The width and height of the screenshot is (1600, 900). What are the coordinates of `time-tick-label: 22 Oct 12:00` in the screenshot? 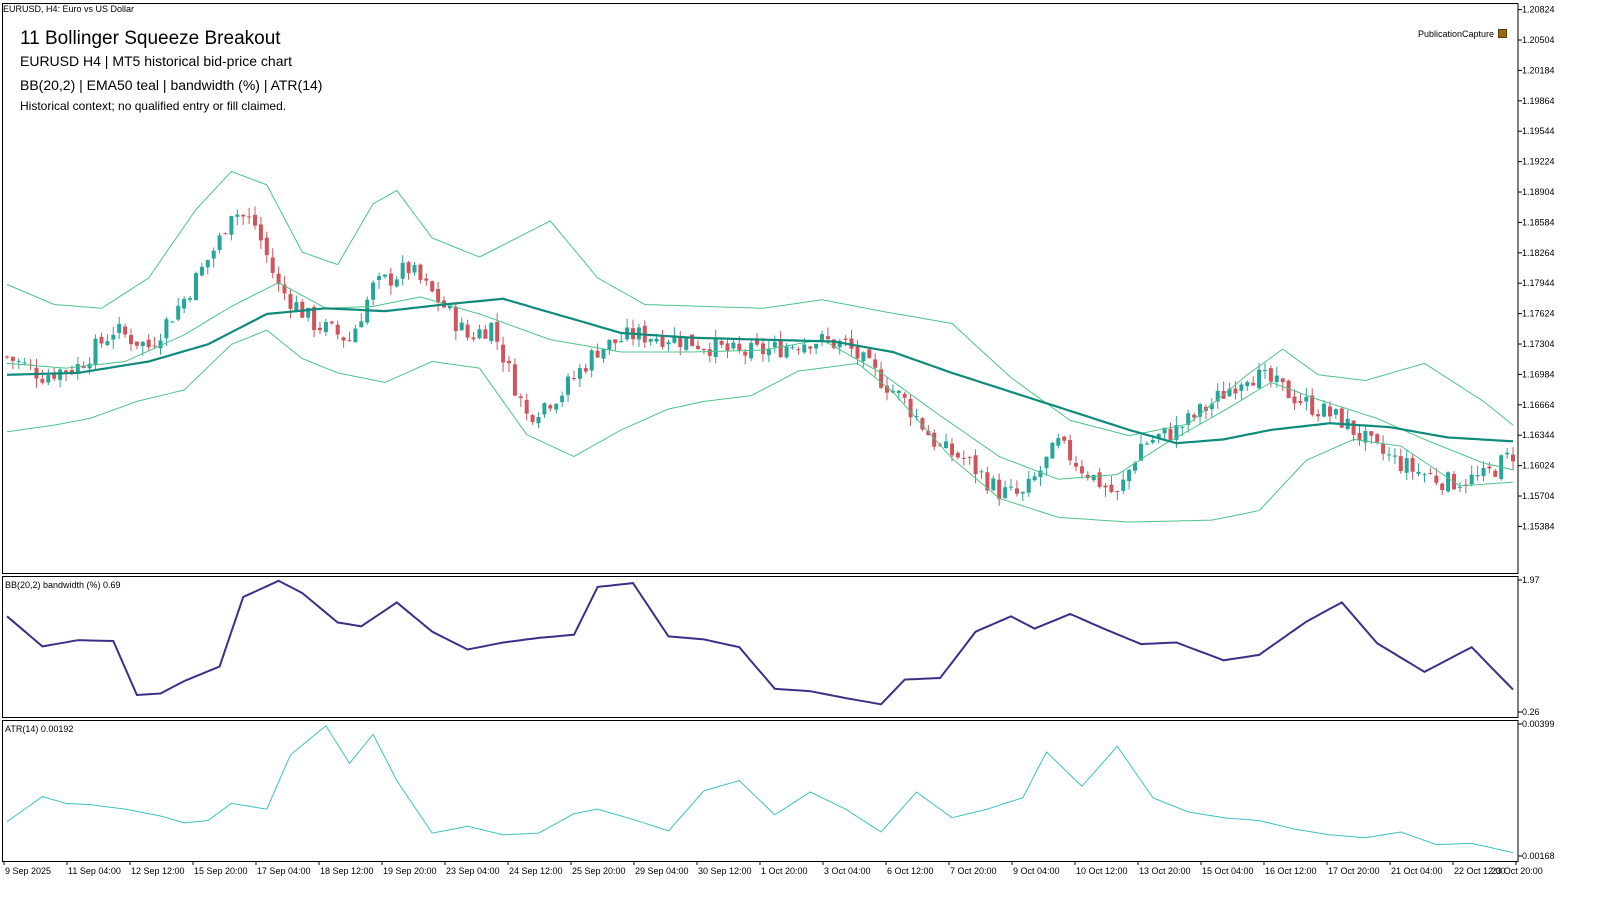 It's located at (1480, 871).